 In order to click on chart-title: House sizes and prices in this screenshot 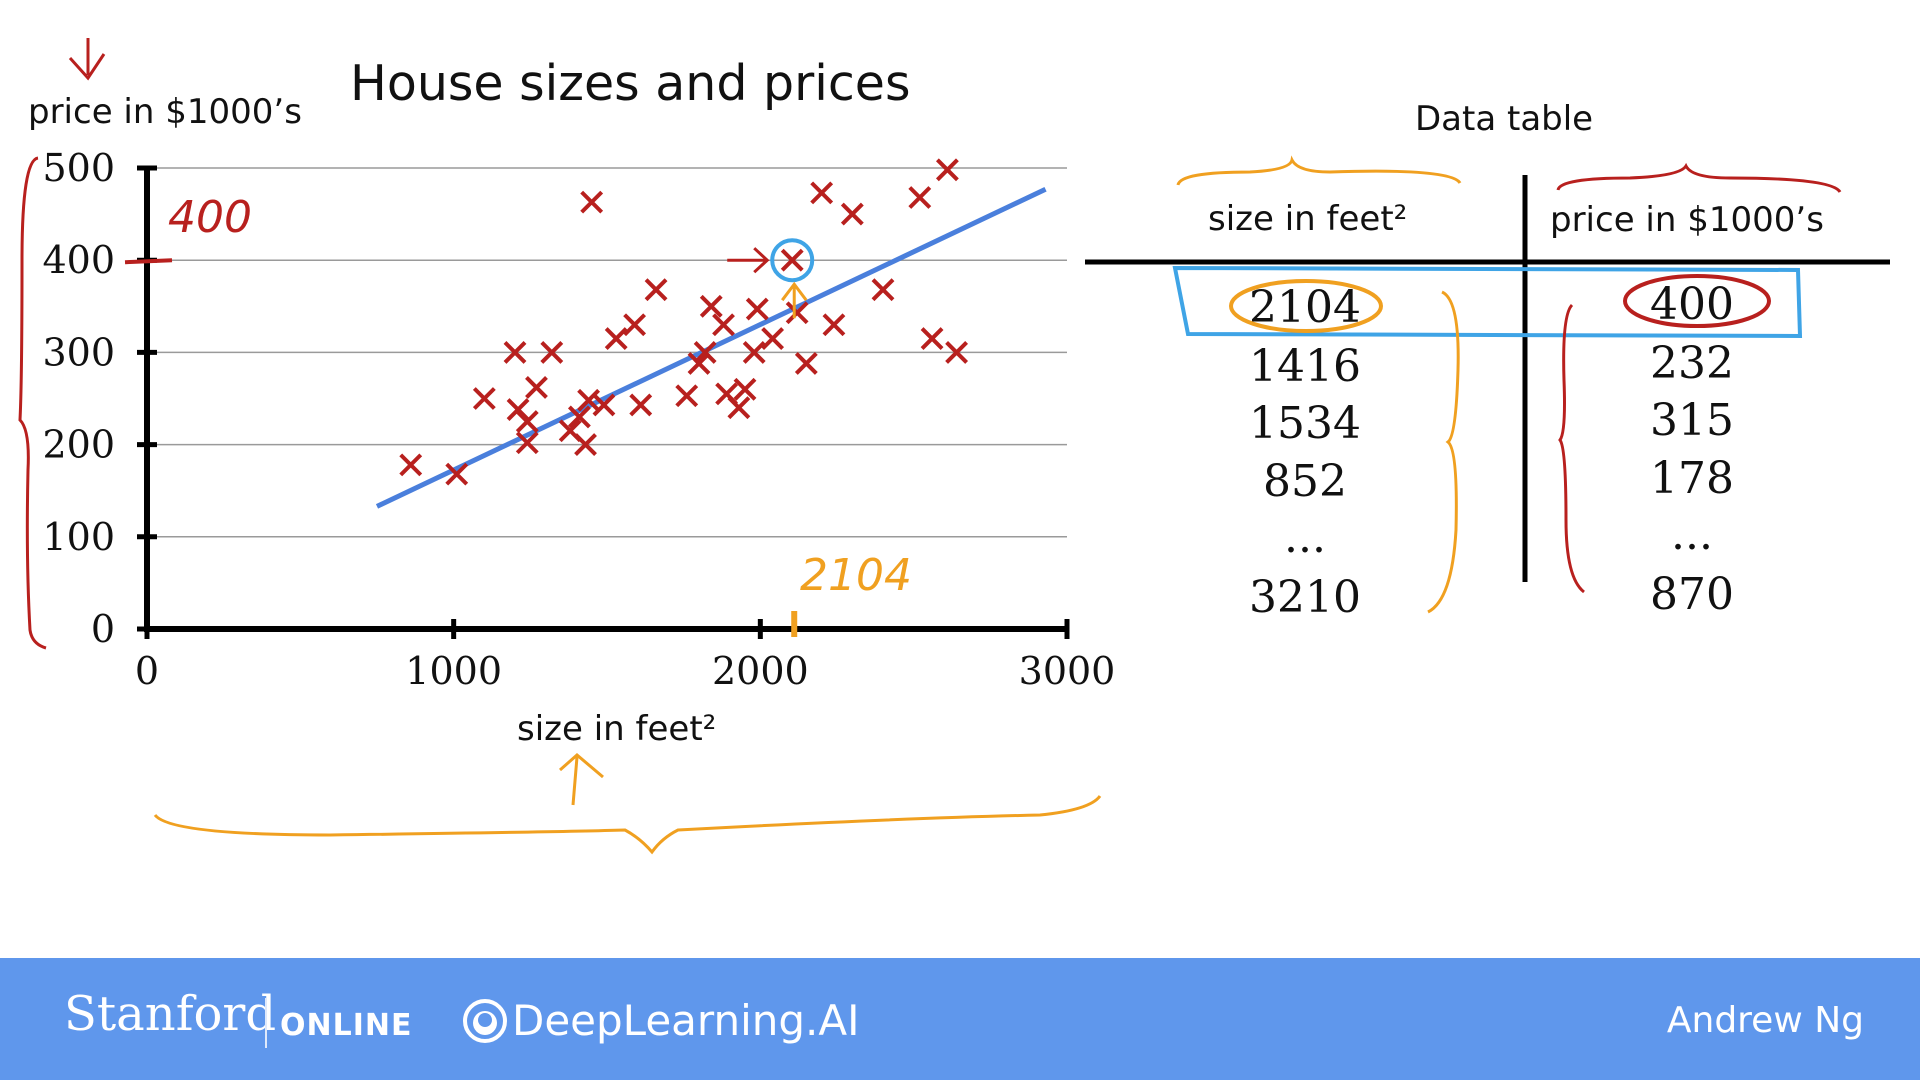, I will do `click(630, 83)`.